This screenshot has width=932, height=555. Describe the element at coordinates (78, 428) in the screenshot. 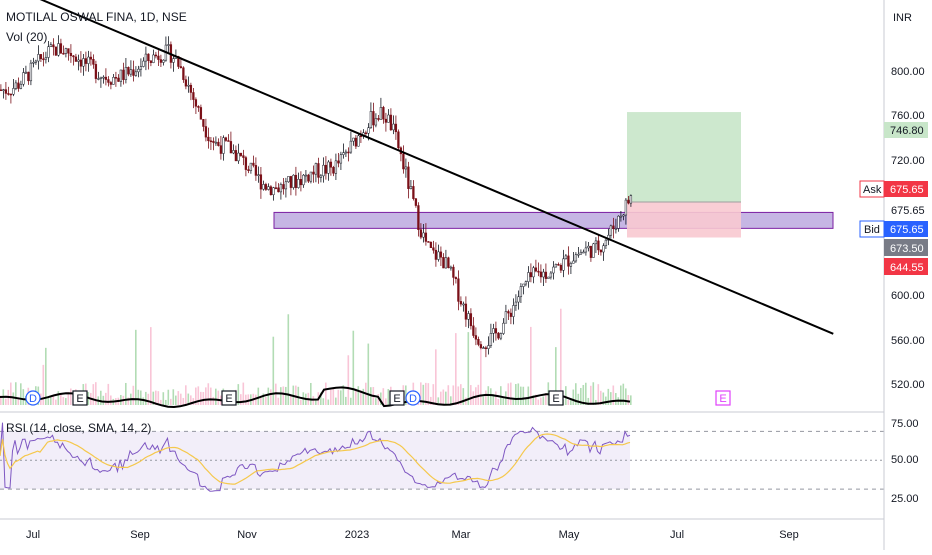

I see `rsi-legend: RSI (14, close, SMA, 14, 2)` at that location.